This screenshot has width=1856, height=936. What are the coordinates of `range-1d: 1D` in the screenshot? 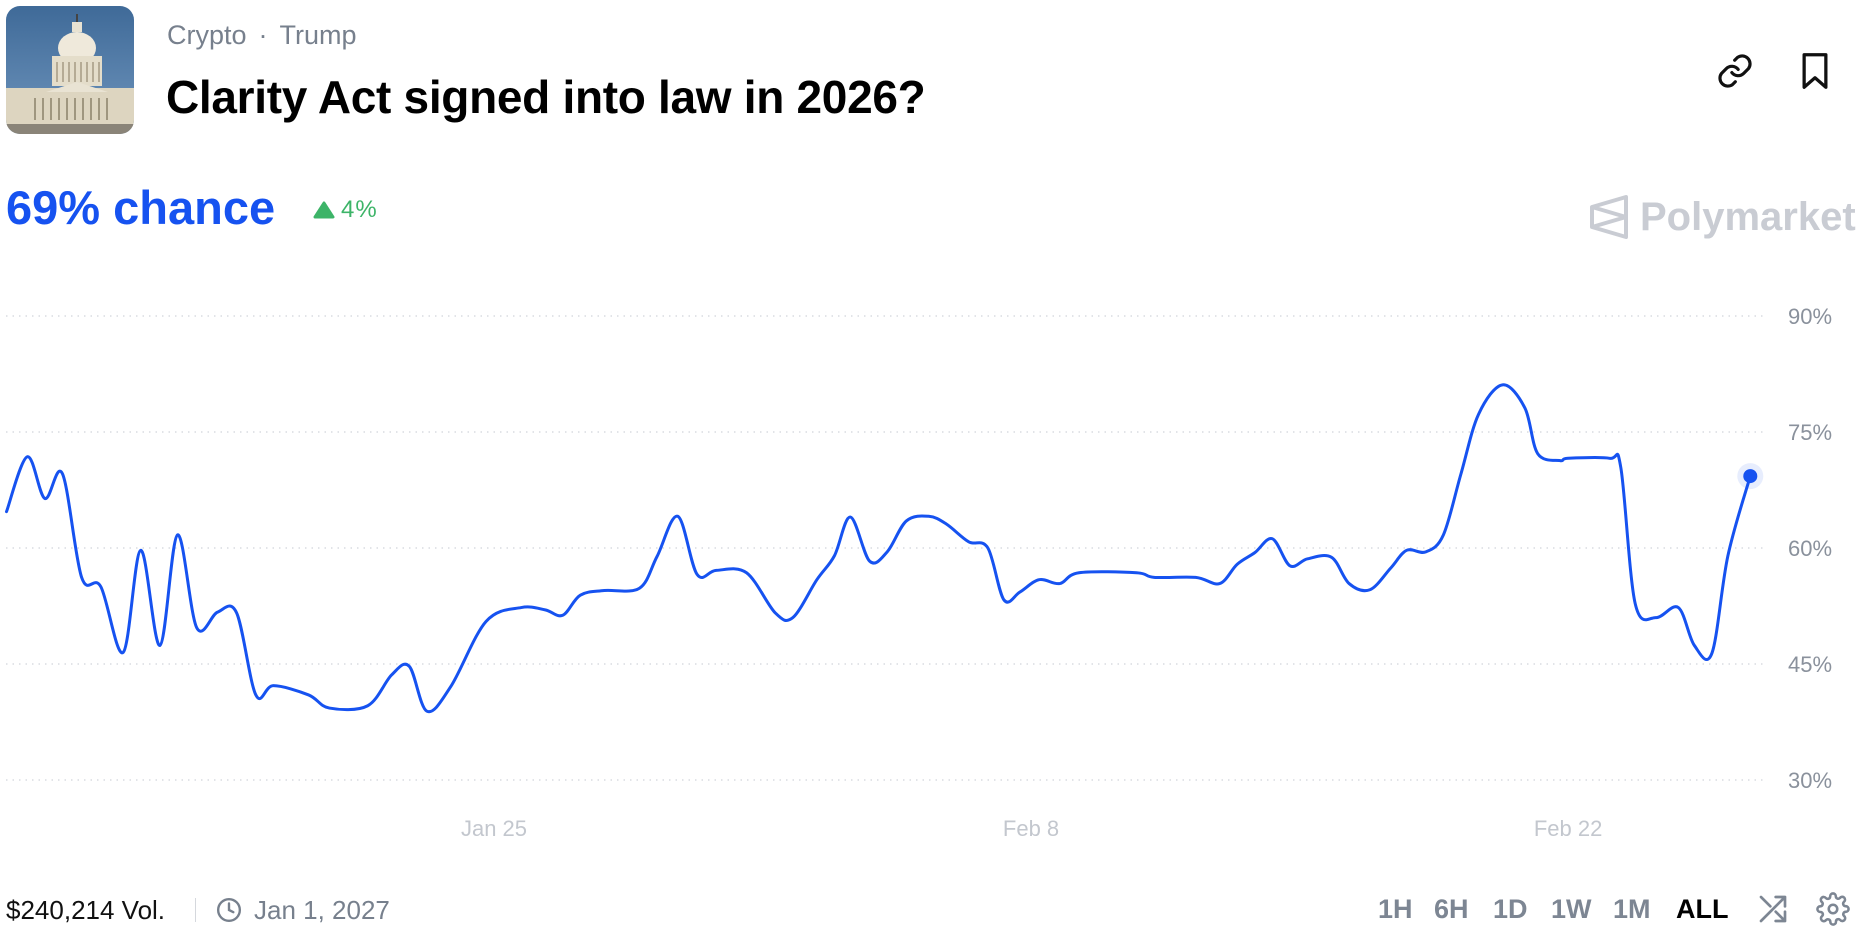 It's located at (1510, 909).